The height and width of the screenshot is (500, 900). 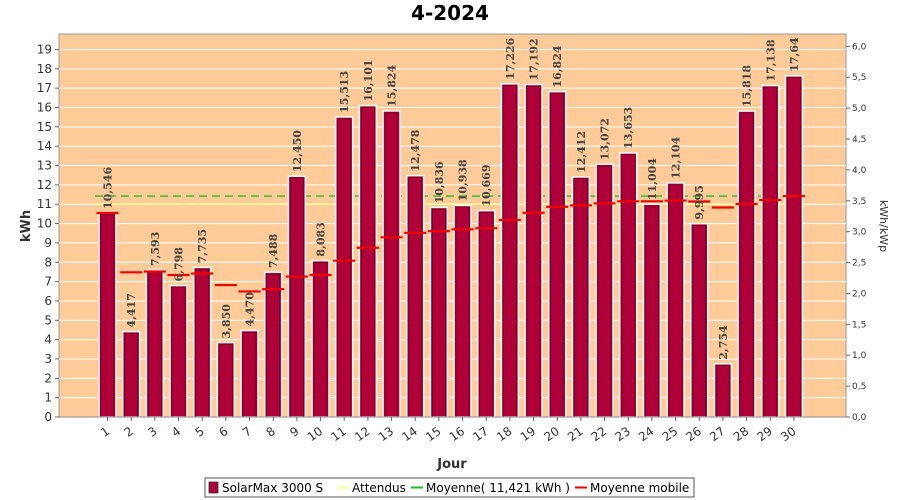 What do you see at coordinates (457, 434) in the screenshot?
I see `x-tick-label: 16` at bounding box center [457, 434].